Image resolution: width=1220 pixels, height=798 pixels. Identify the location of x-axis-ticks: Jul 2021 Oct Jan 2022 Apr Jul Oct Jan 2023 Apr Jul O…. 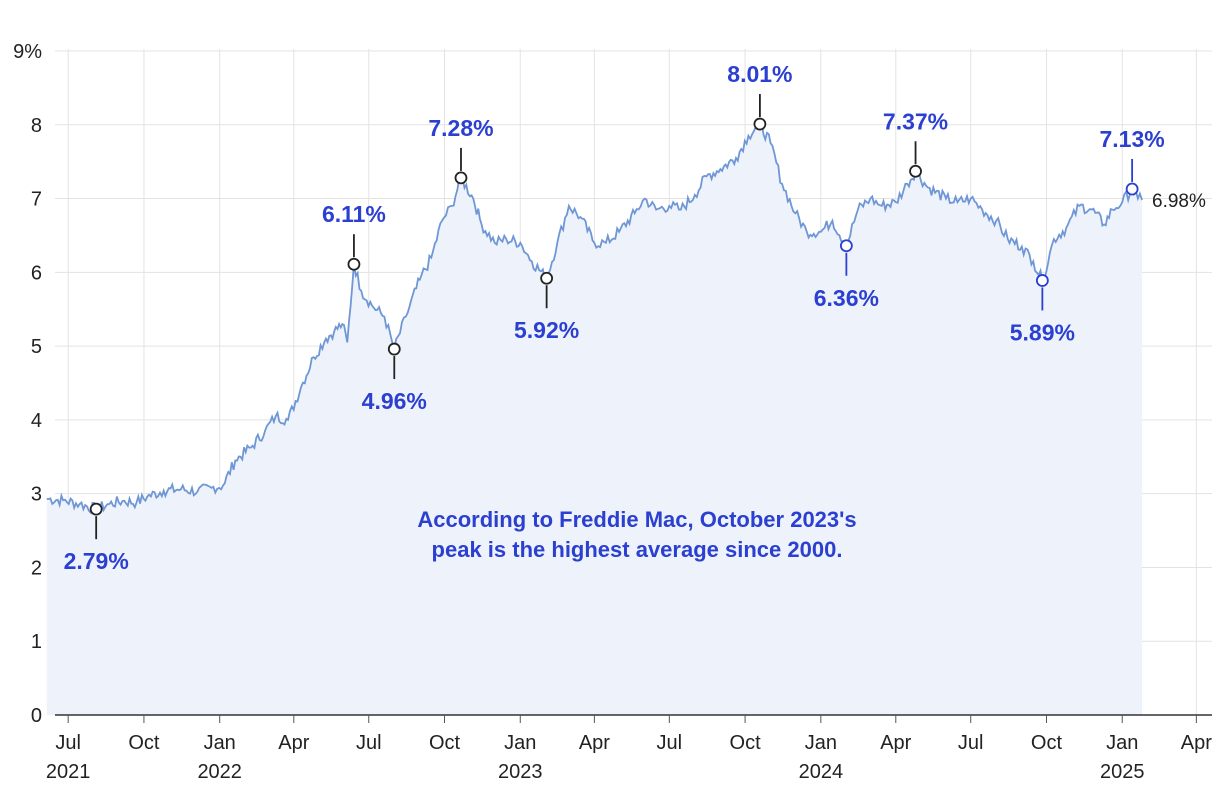
(629, 749).